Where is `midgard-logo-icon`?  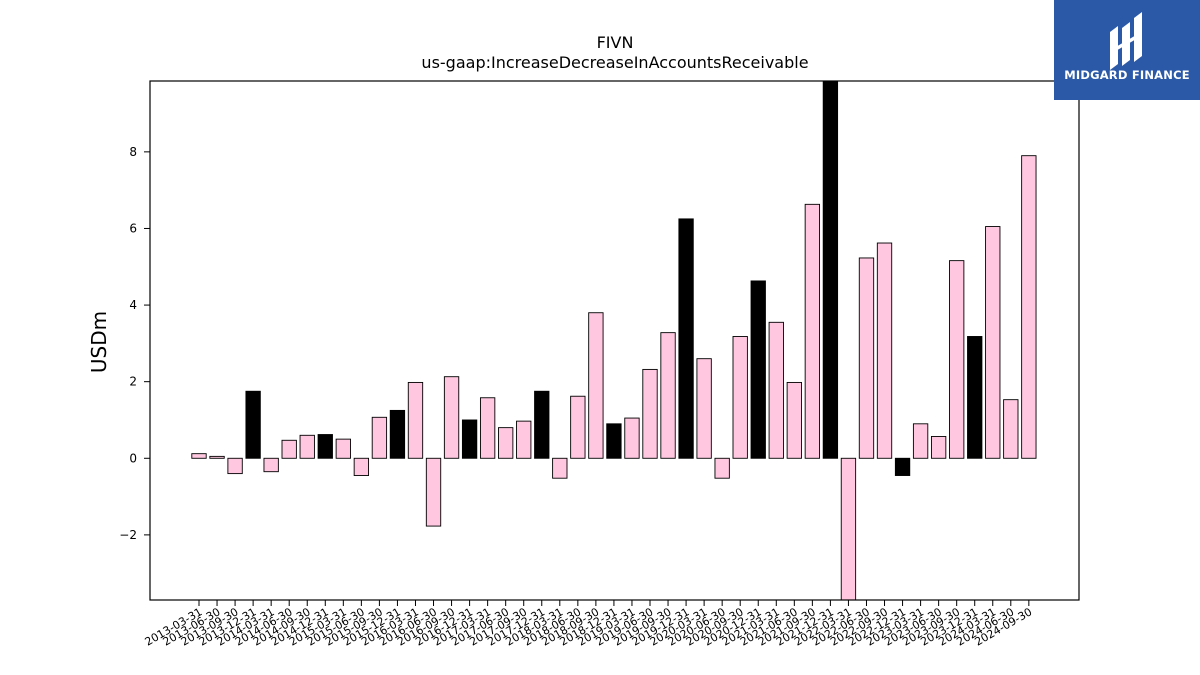
midgard-logo-icon is located at coordinates (1126, 41).